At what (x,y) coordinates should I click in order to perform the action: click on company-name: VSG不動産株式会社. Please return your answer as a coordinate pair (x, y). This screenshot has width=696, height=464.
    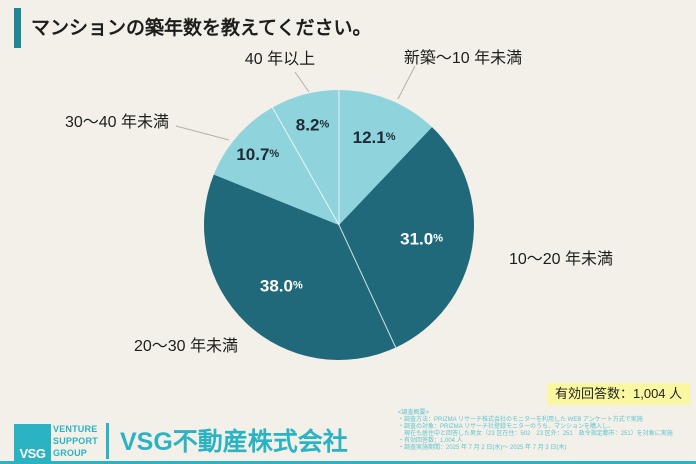
    Looking at the image, I should click on (234, 442).